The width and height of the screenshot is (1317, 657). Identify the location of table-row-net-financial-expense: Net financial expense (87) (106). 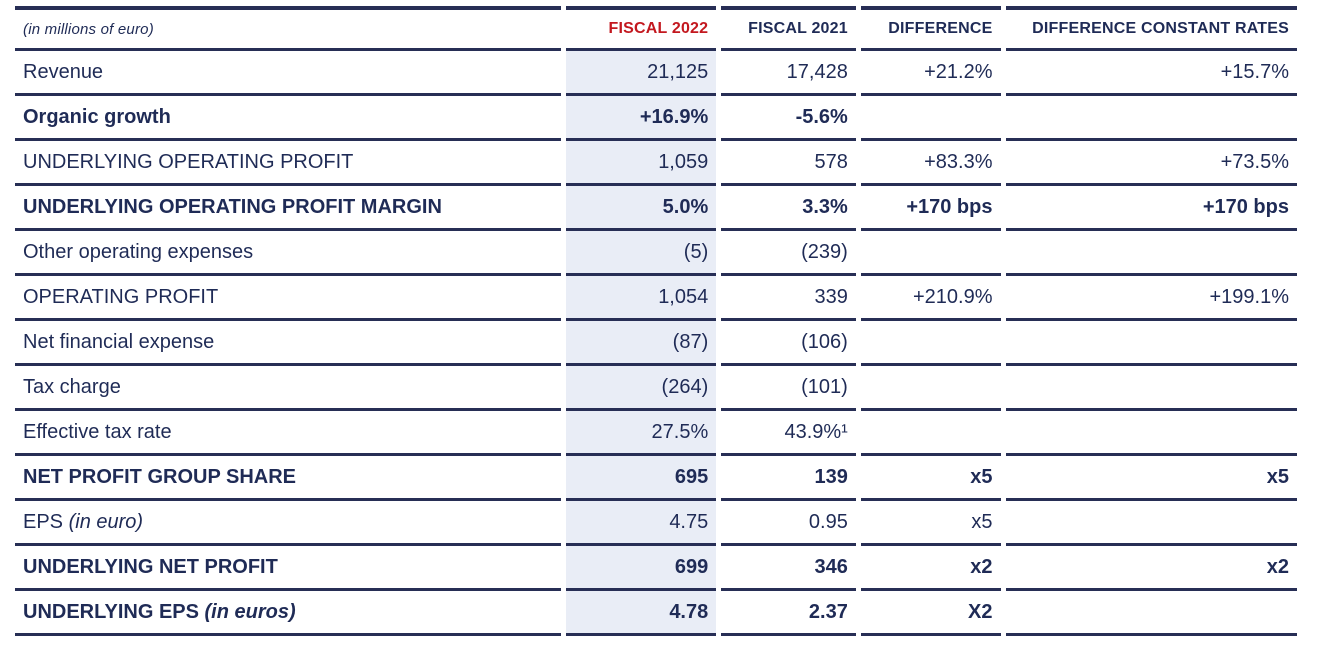
(656, 343).